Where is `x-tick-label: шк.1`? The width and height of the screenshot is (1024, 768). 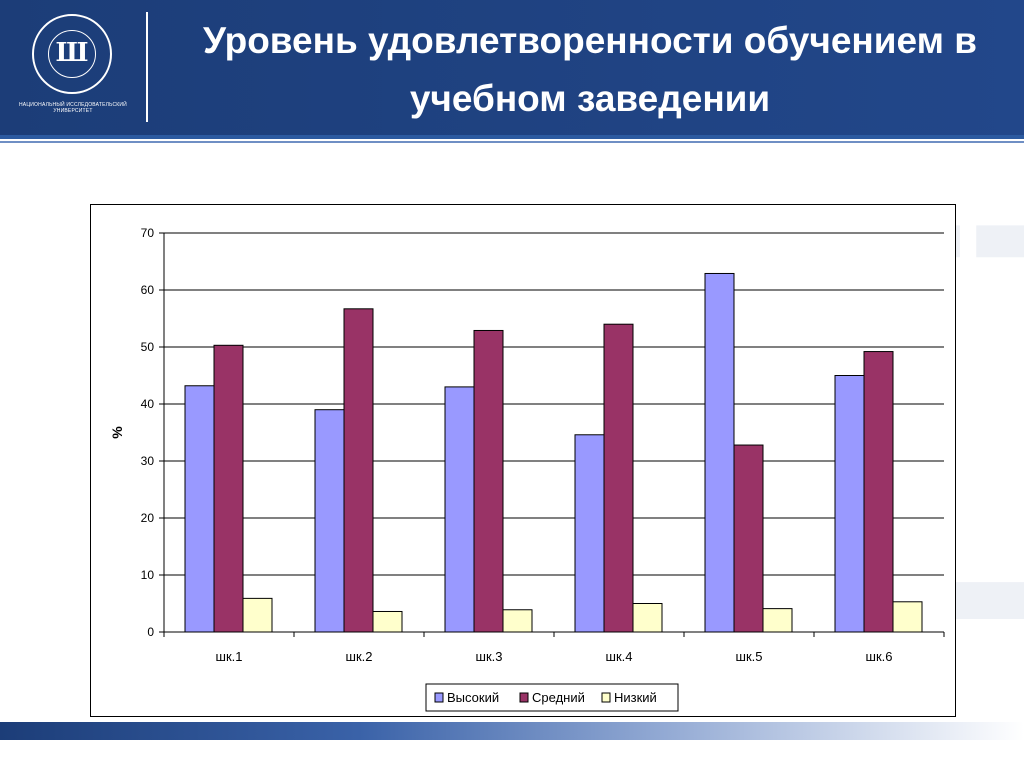 x-tick-label: шк.1 is located at coordinates (229, 656).